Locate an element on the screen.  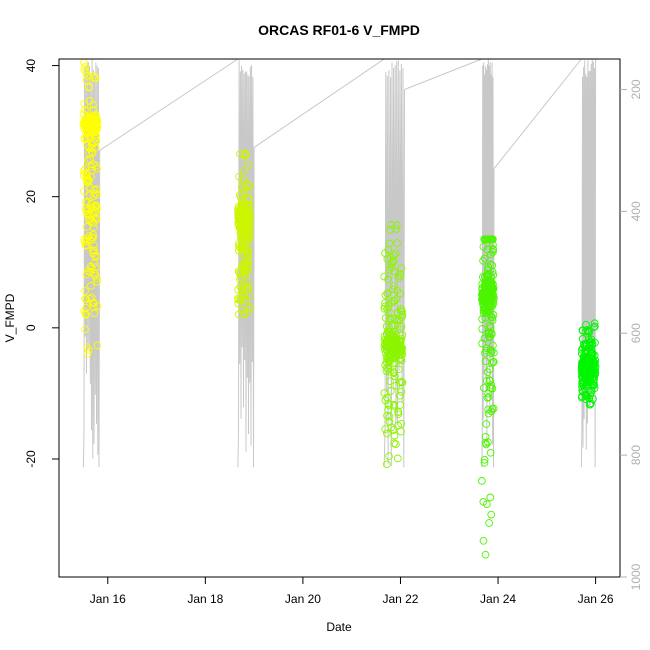
series-rf04 is located at coordinates (488, 397).